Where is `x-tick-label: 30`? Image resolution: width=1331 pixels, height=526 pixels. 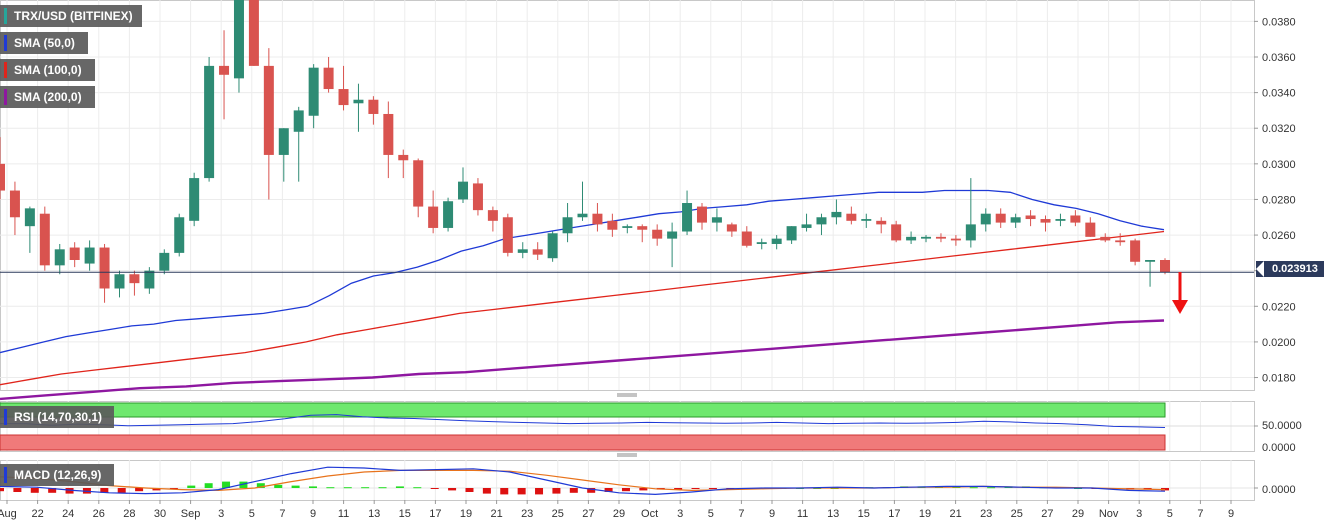 x-tick-label: 30 is located at coordinates (160, 514).